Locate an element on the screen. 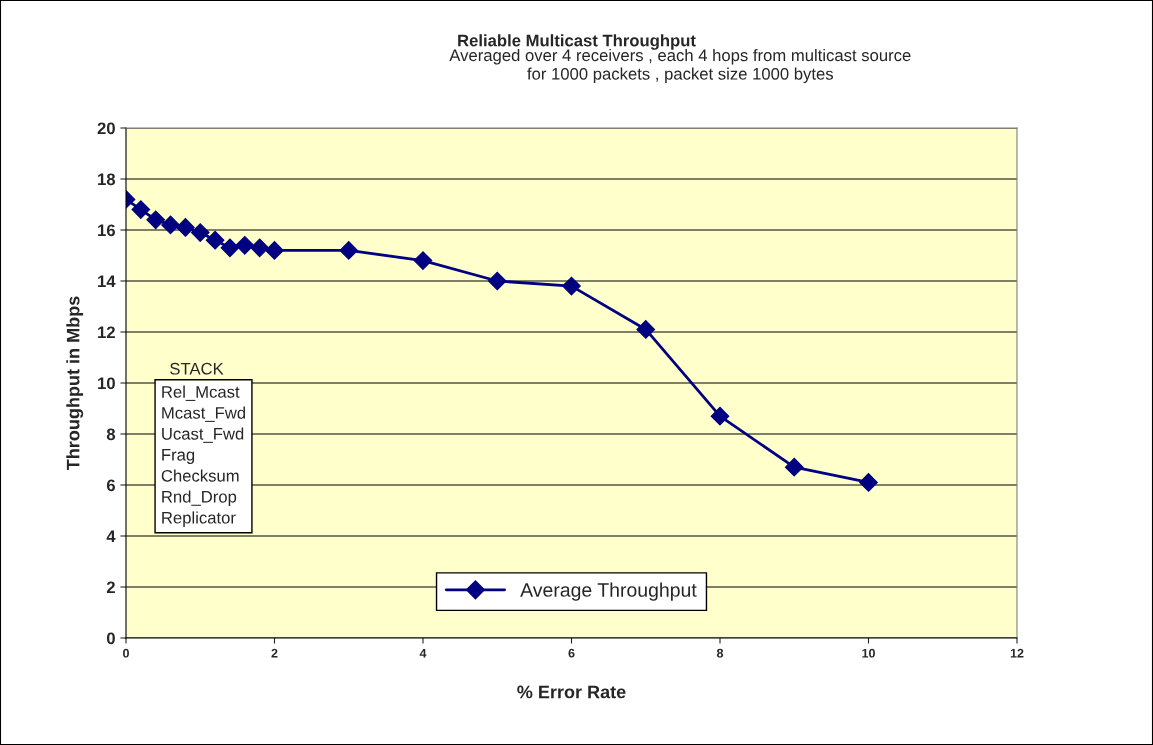  y-tick-label: 14 is located at coordinates (107, 281).